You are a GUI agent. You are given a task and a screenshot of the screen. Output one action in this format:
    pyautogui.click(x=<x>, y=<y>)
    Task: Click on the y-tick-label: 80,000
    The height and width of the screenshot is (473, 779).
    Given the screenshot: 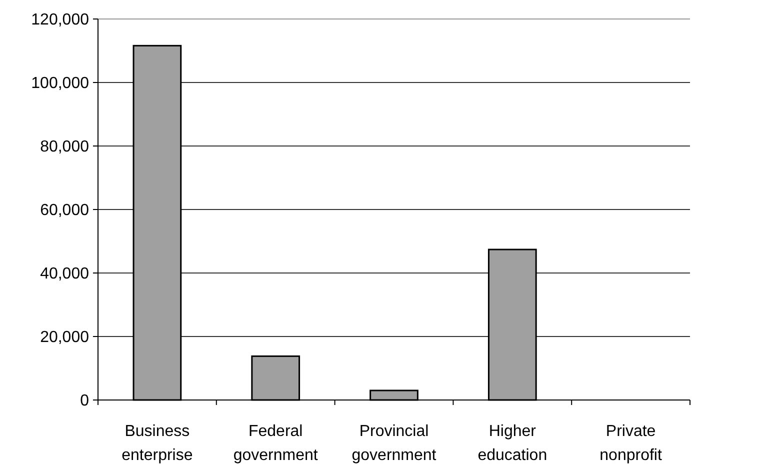 What is the action you would take?
    pyautogui.click(x=65, y=147)
    